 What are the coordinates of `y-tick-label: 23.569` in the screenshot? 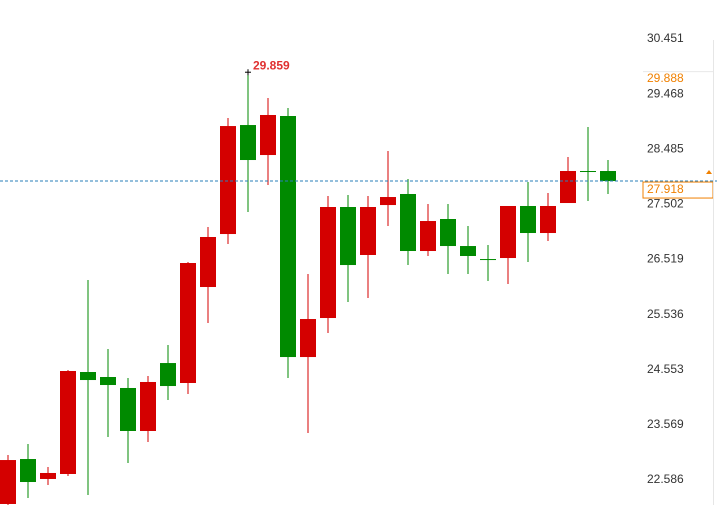 It's located at (665, 424).